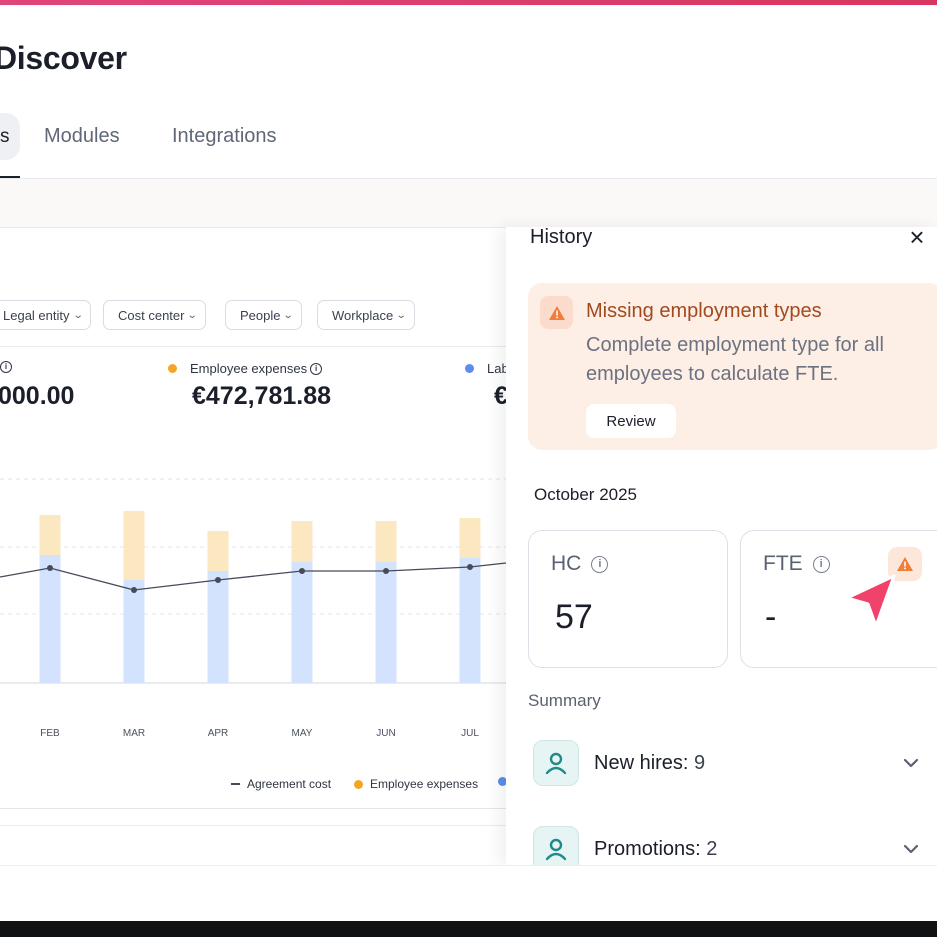 The width and height of the screenshot is (937, 937). Describe the element at coordinates (218, 733) in the screenshot. I see `x-tick-label: APR` at that location.